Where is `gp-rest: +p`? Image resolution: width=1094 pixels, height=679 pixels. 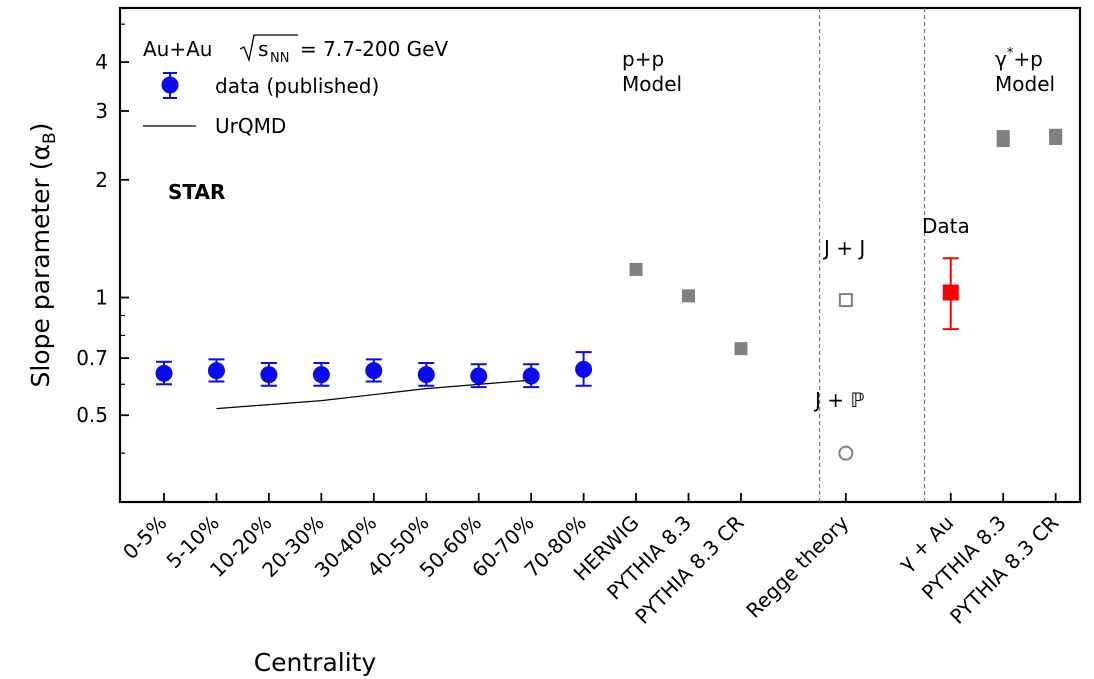
gp-rest: +p is located at coordinates (1027, 59).